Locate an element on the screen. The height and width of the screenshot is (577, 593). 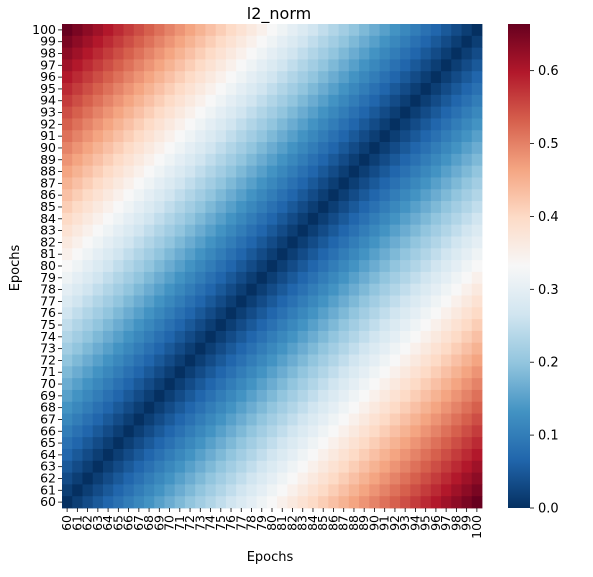
x-tick-label: 80 is located at coordinates (271, 523).